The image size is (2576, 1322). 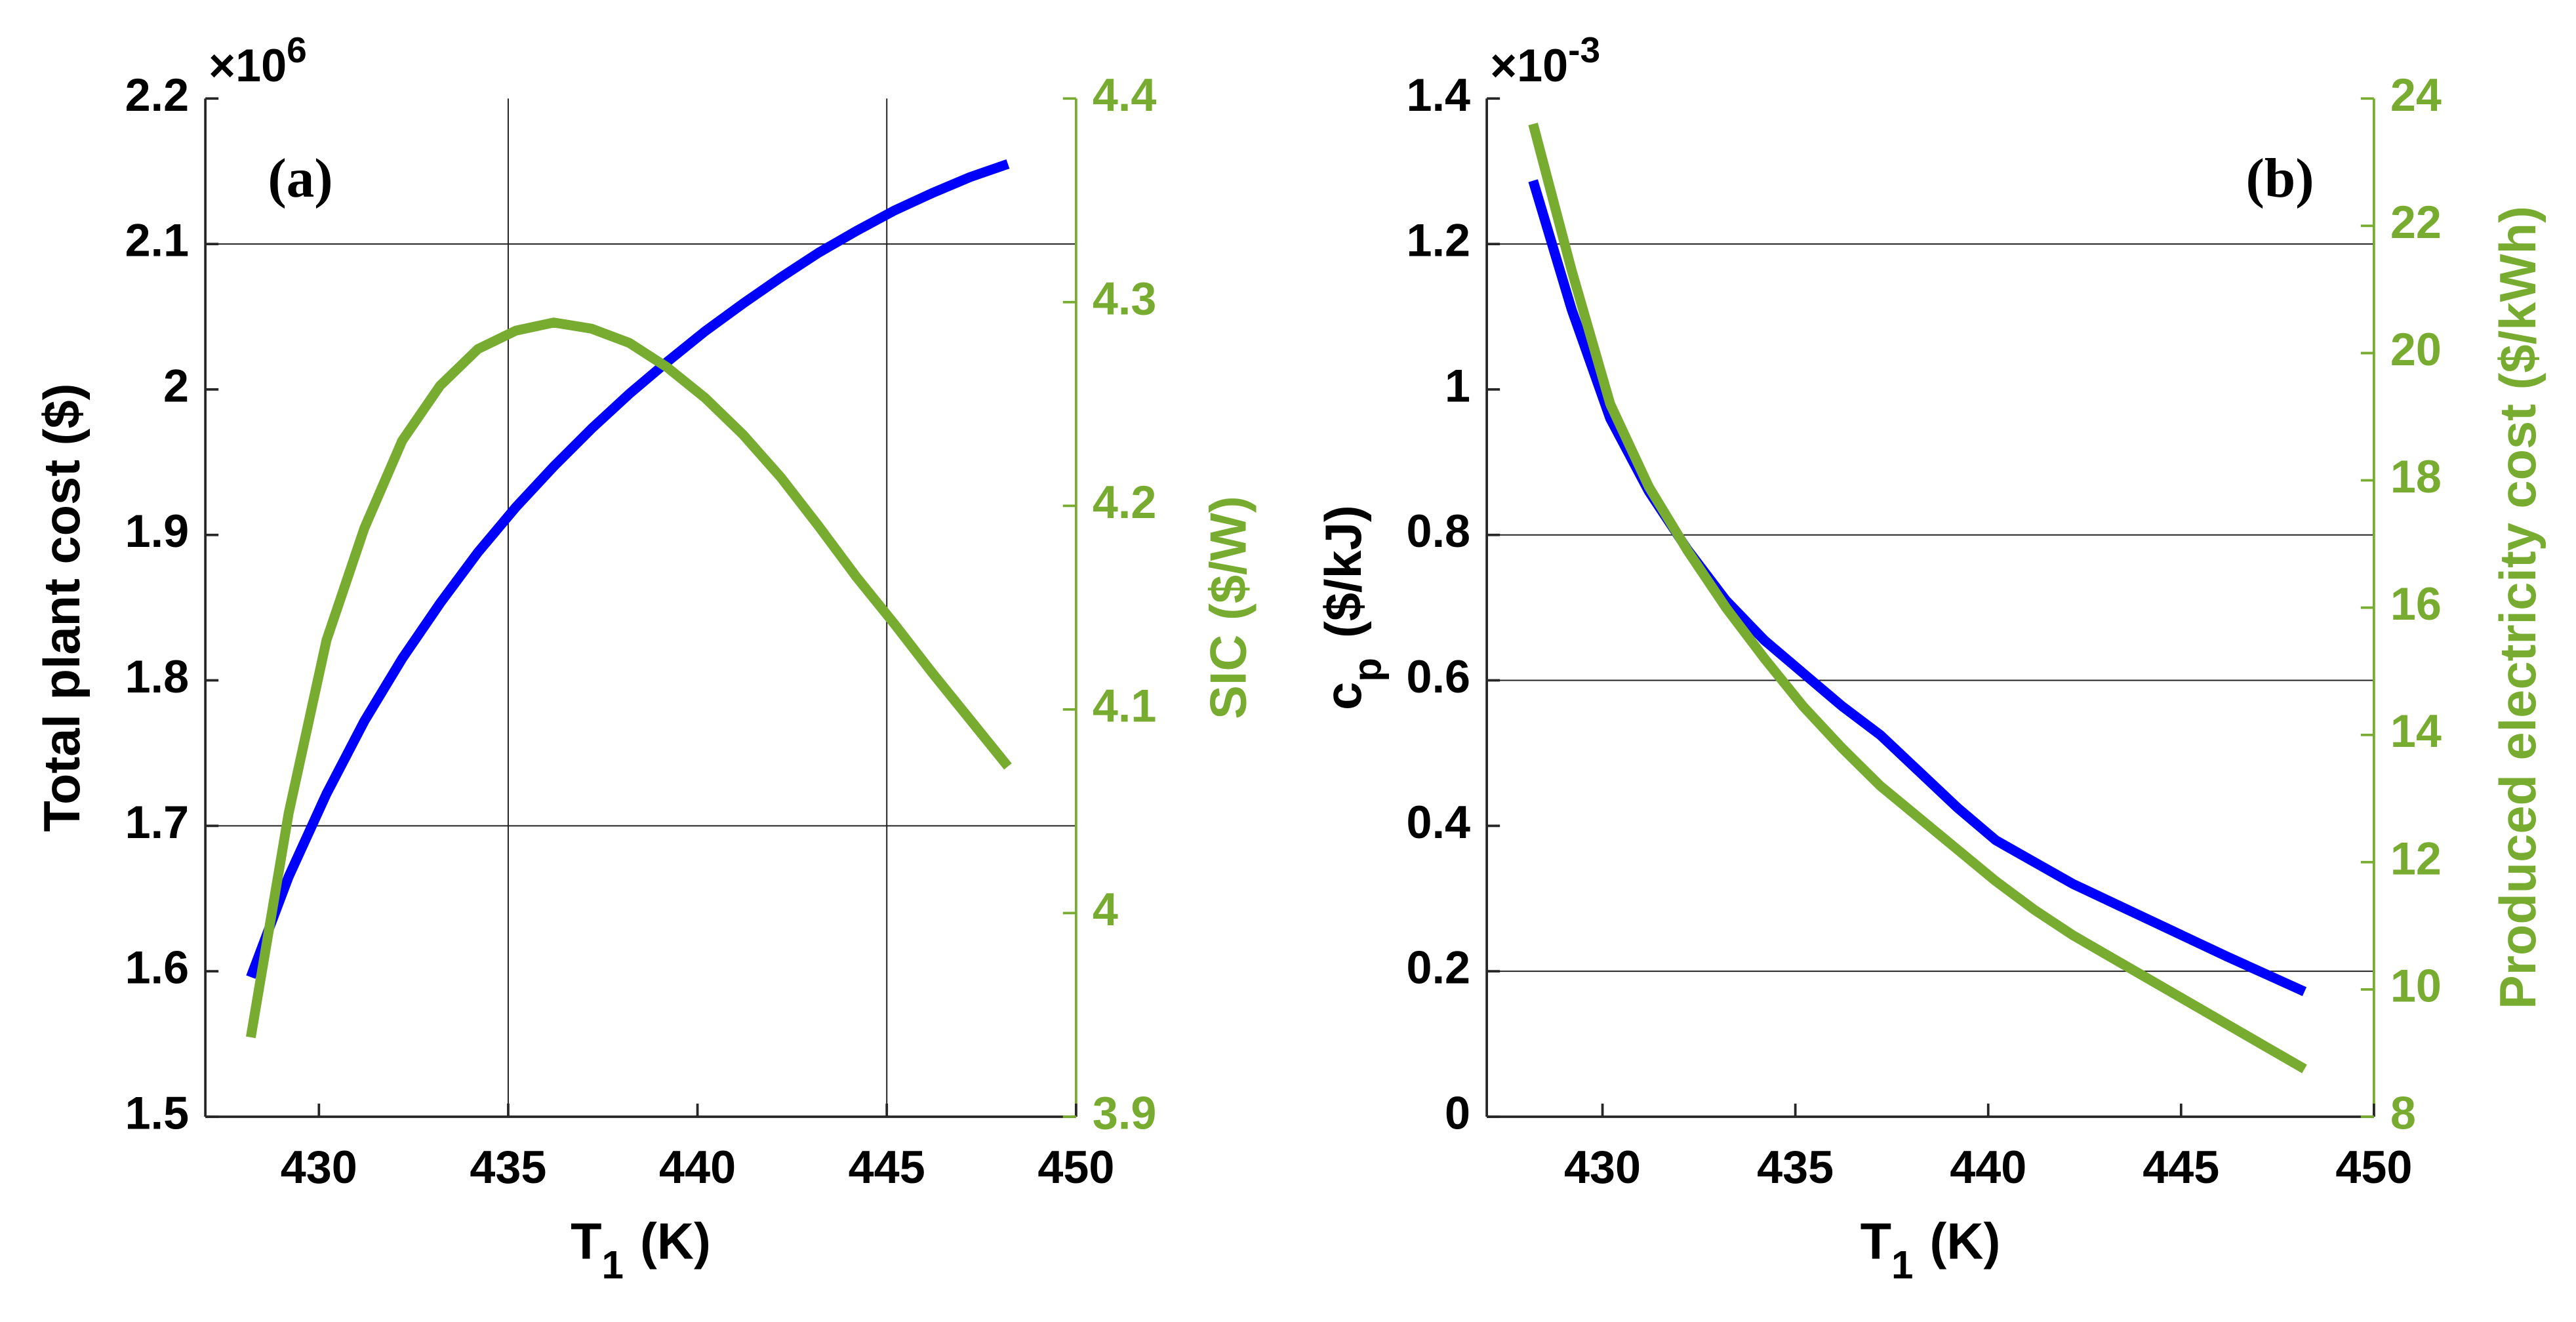 What do you see at coordinates (1124, 298) in the screenshot?
I see `y2-tick-label: 4.3` at bounding box center [1124, 298].